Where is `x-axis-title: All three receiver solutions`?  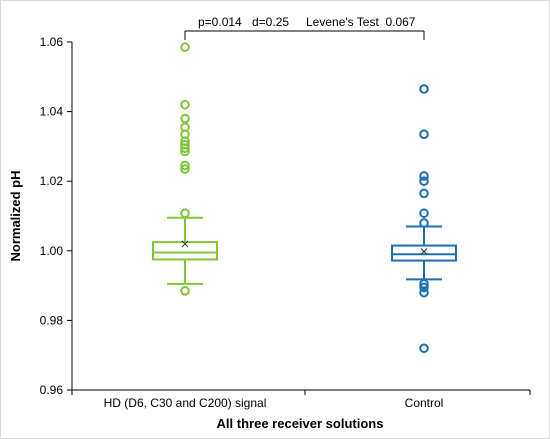 x-axis-title: All three receiver solutions is located at coordinates (300, 423).